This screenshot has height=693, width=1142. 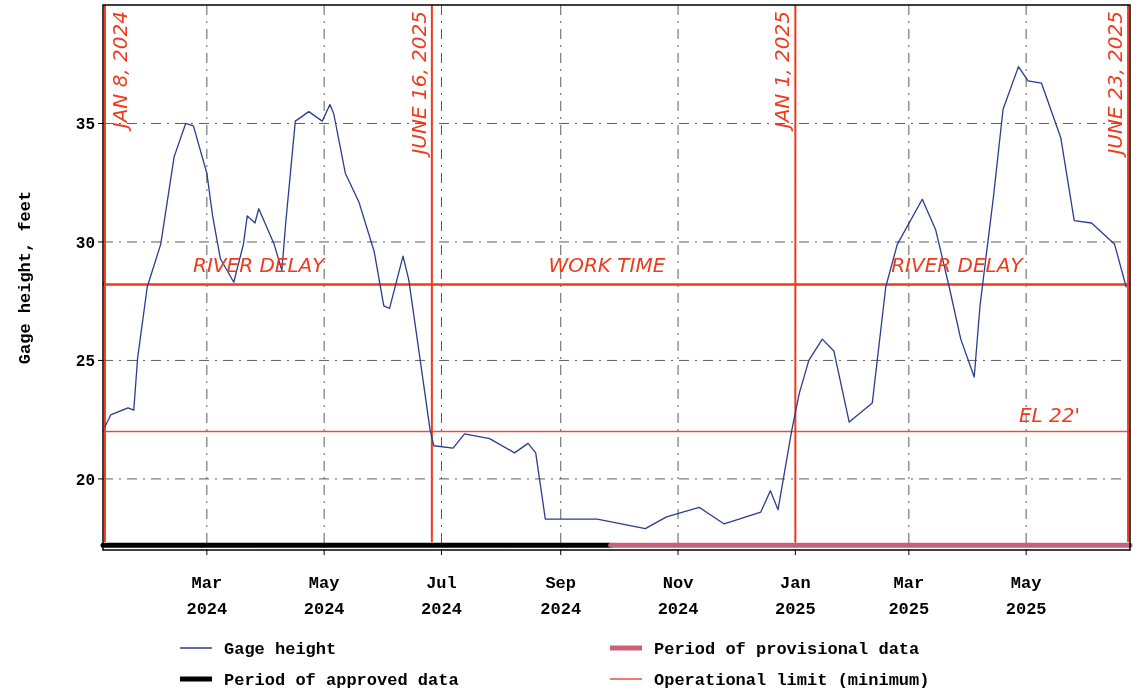 What do you see at coordinates (280, 649) in the screenshot?
I see `legend-label: Gage height` at bounding box center [280, 649].